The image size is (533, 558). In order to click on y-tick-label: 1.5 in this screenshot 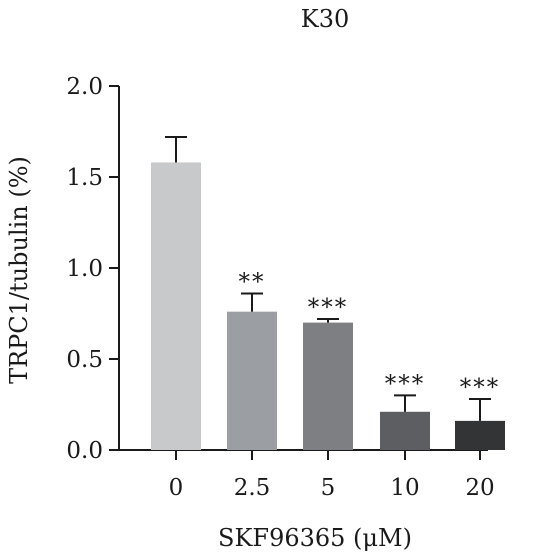, I will do `click(84, 178)`.